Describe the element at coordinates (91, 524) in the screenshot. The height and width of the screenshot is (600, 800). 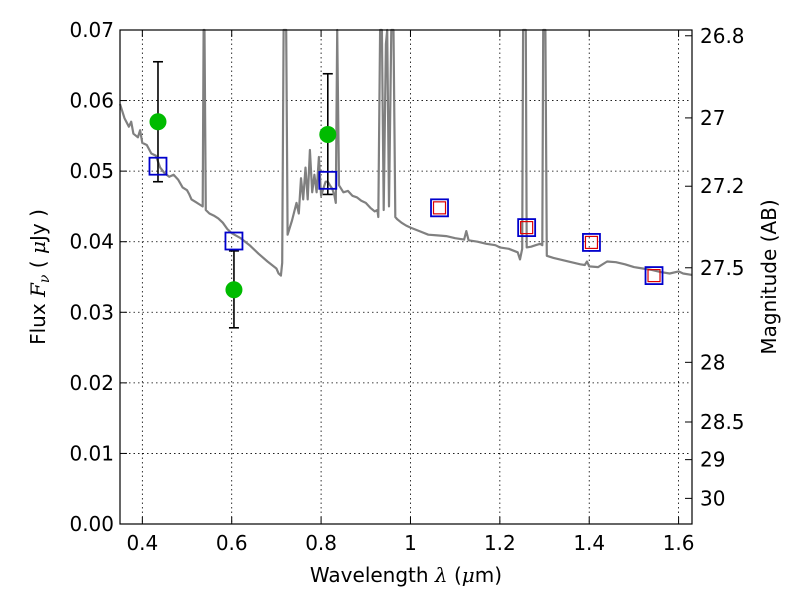
I see `y-tick-label: 0.00` at that location.